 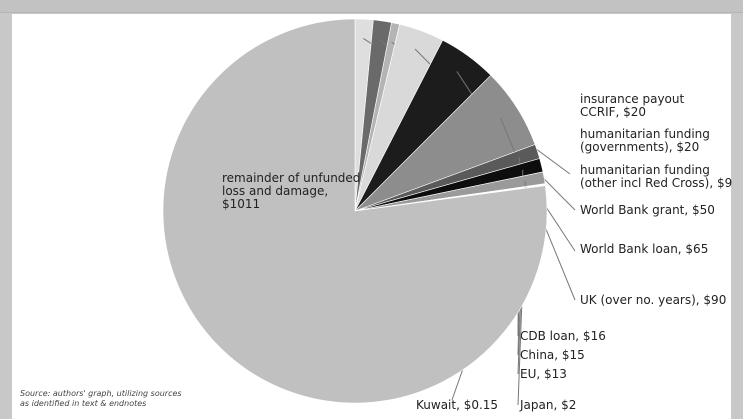 What do you see at coordinates (644, 249) in the screenshot?
I see `slice-label: World Bank loan, $65` at bounding box center [644, 249].